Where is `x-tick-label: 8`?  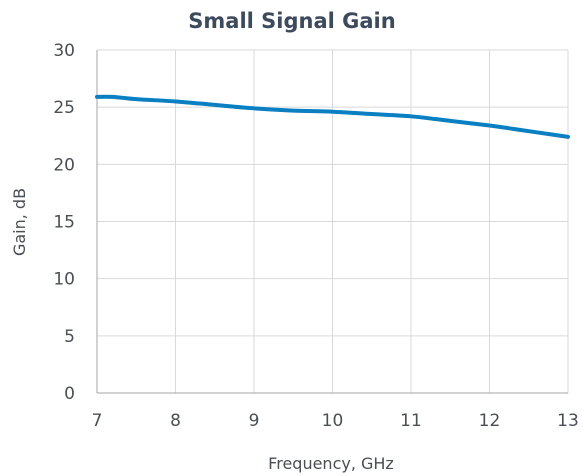
x-tick-label: 8 is located at coordinates (175, 421).